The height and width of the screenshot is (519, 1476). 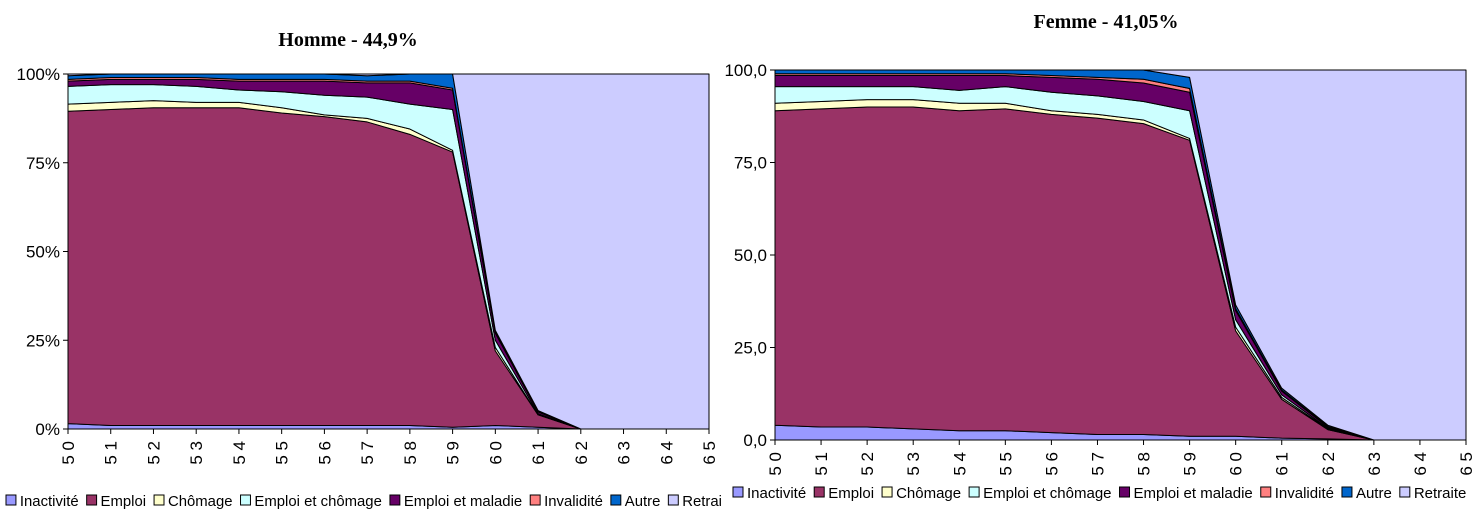 What do you see at coordinates (43, 163) in the screenshot?
I see `y-tick-label: 75%` at bounding box center [43, 163].